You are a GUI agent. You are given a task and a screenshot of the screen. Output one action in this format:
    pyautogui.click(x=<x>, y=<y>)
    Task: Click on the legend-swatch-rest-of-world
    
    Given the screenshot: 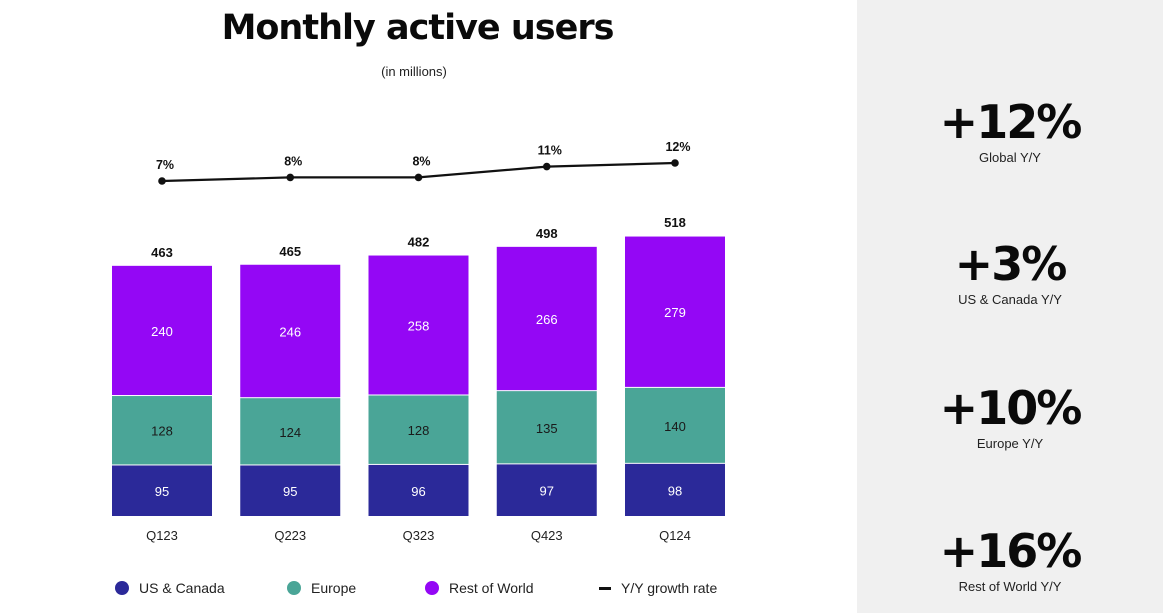 What is the action you would take?
    pyautogui.click(x=432, y=588)
    